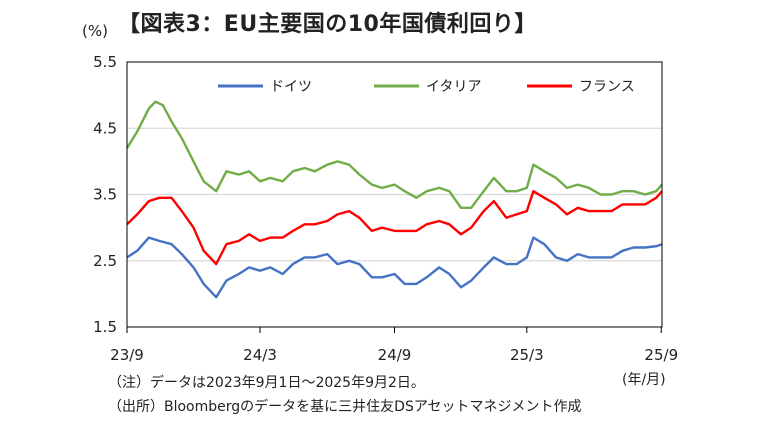 The width and height of the screenshot is (770, 433). Describe the element at coordinates (644, 380) in the screenshot. I see `x-axis-unit-label: (年/月)` at that location.